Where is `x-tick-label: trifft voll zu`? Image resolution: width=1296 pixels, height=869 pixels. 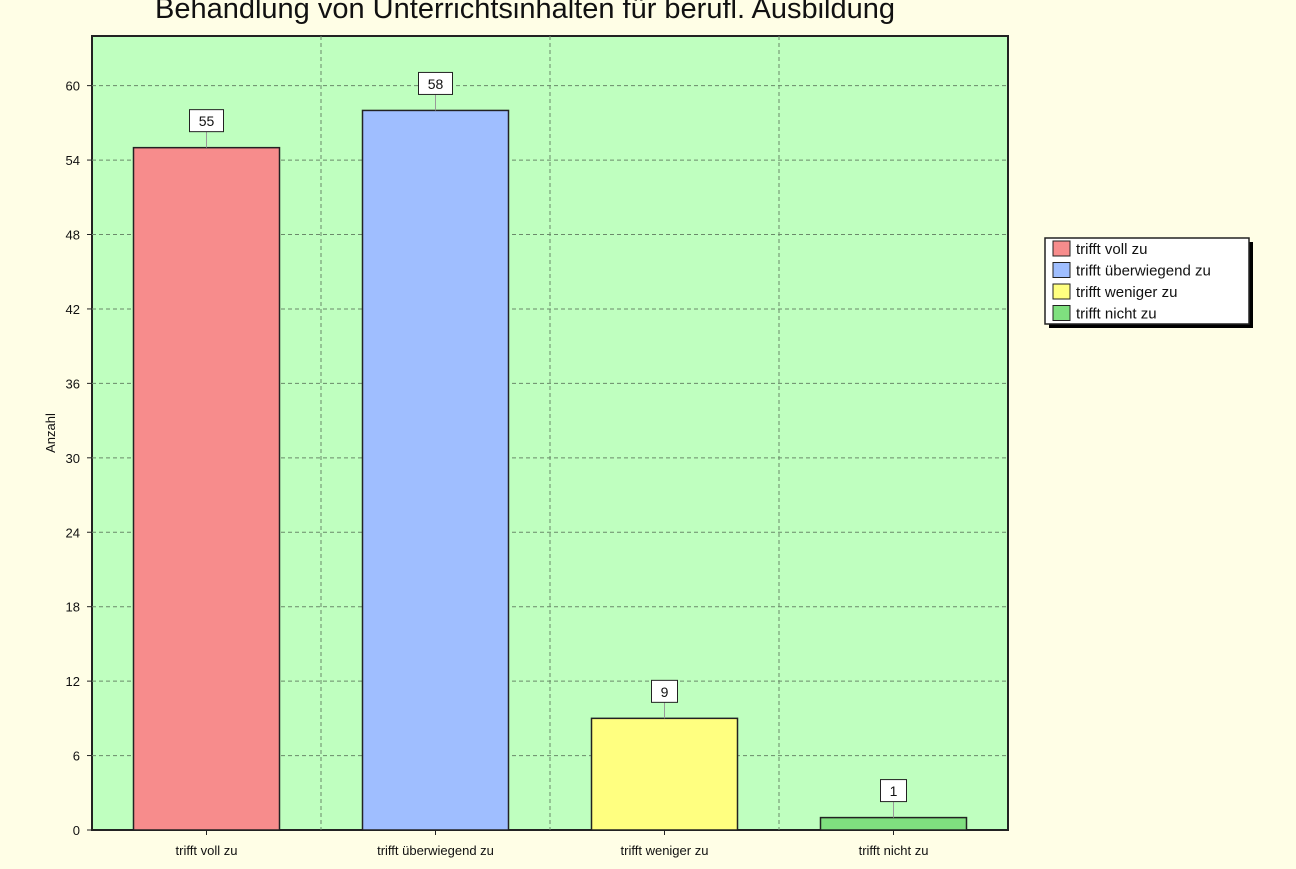
x-tick-label: trifft voll zu is located at coordinates (207, 850).